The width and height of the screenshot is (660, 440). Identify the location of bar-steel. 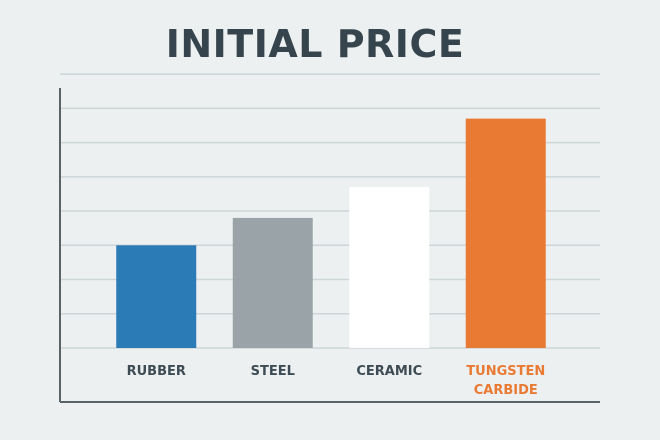
(272, 282).